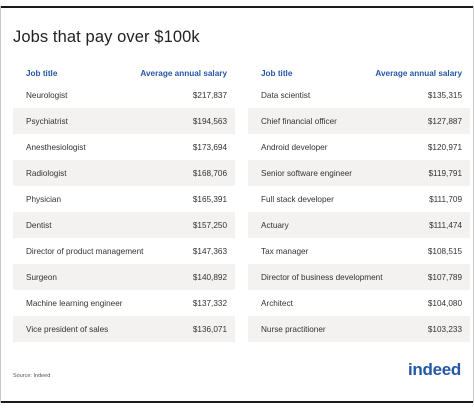 The image size is (474, 410). Describe the element at coordinates (444, 121) in the screenshot. I see `salary-cell: $127,887` at that location.